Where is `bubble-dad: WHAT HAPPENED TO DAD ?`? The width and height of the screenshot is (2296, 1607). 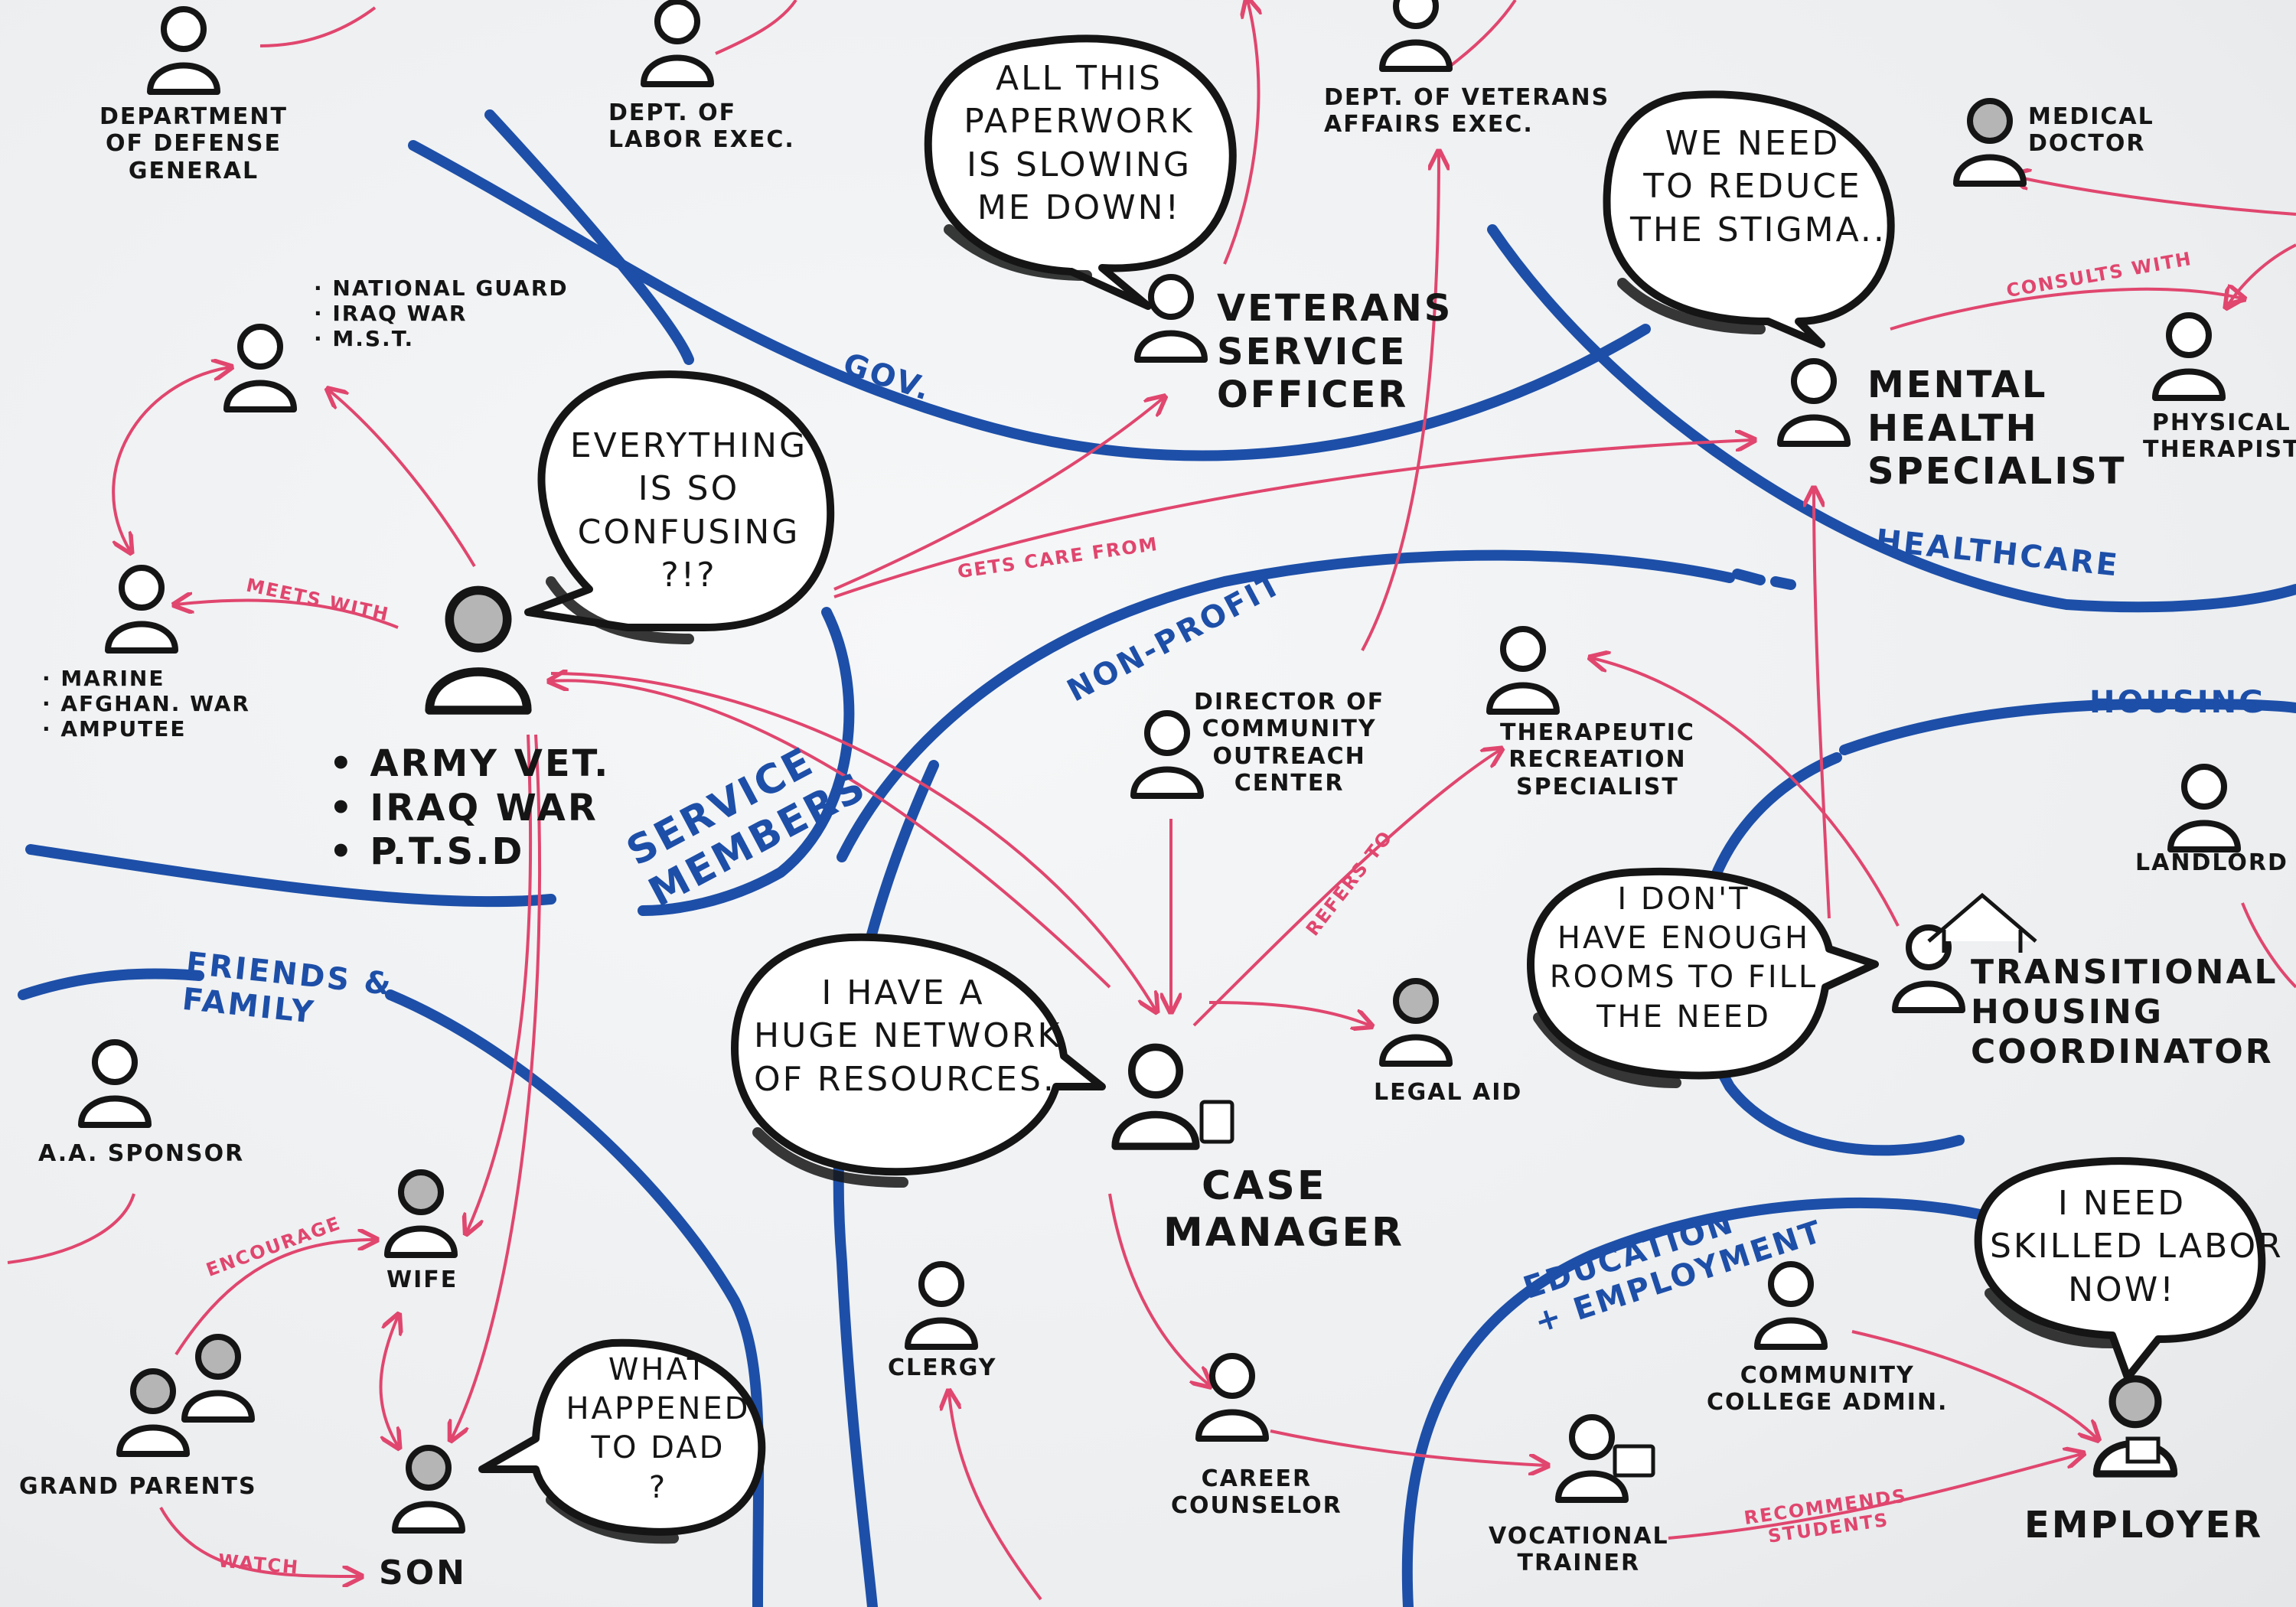 bubble-dad: WHAT HAPPENED TO DAD ? is located at coordinates (658, 1429).